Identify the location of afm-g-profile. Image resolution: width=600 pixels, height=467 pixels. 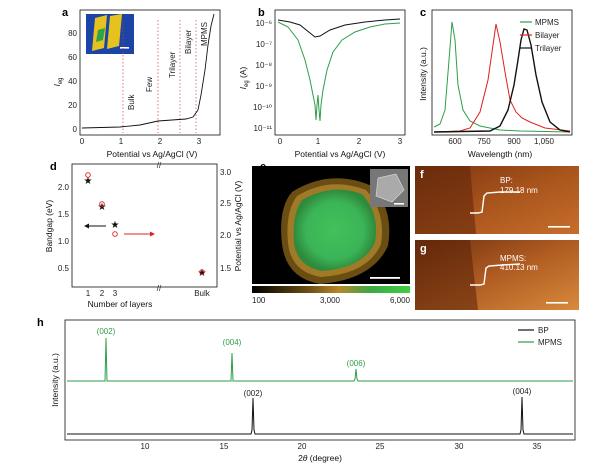
(495, 274).